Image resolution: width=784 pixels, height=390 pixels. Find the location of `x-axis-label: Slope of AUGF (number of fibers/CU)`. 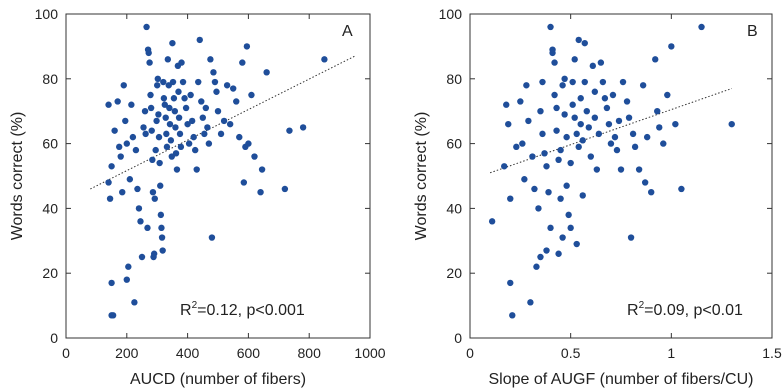

x-axis-label: Slope of AUGF (number of fibers/CU) is located at coordinates (621, 379).